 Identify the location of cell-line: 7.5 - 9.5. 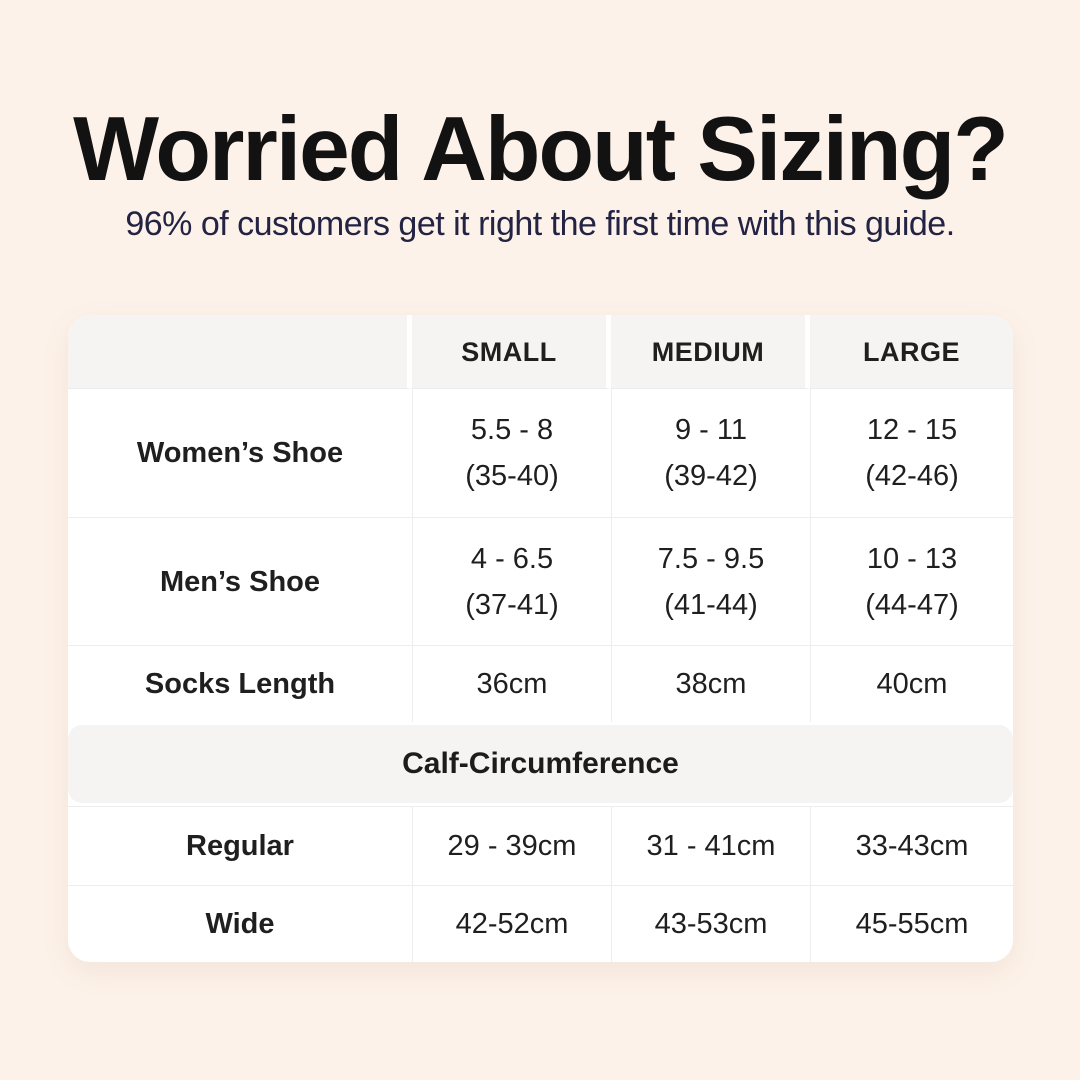
(711, 558).